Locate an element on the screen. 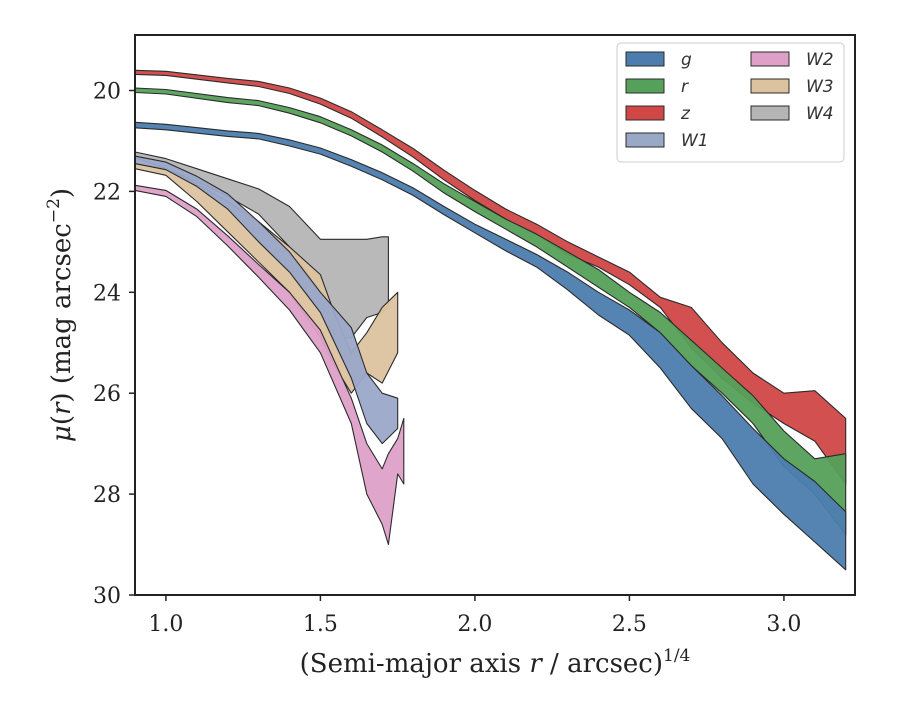 The height and width of the screenshot is (705, 900). x-axis: 1.0 1.5 2.0 2.5 3.0 is located at coordinates (474, 616).